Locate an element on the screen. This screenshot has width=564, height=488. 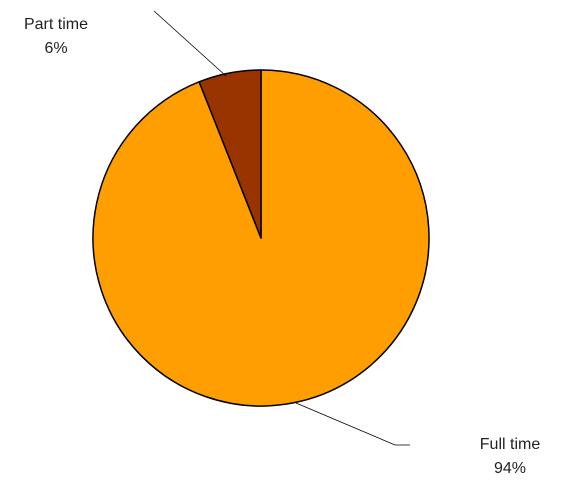
pie-slice-part-time is located at coordinates (230, 154).